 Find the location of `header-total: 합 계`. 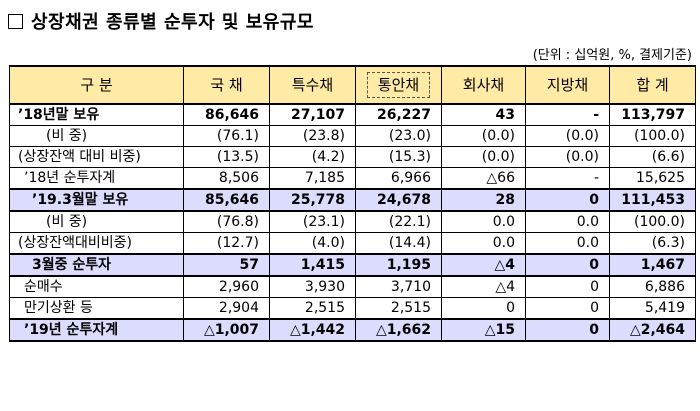

header-total: 합 계 is located at coordinates (652, 85).